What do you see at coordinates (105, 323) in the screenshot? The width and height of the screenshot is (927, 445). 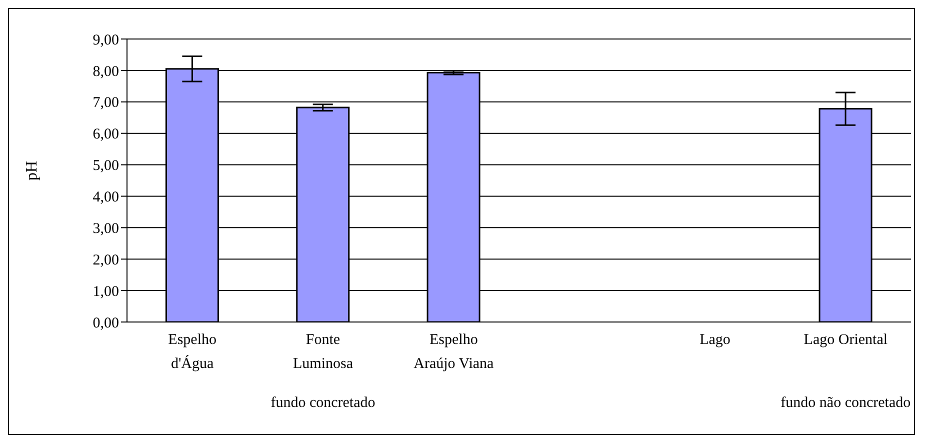 I see `y-tick-label: 0,00` at bounding box center [105, 323].